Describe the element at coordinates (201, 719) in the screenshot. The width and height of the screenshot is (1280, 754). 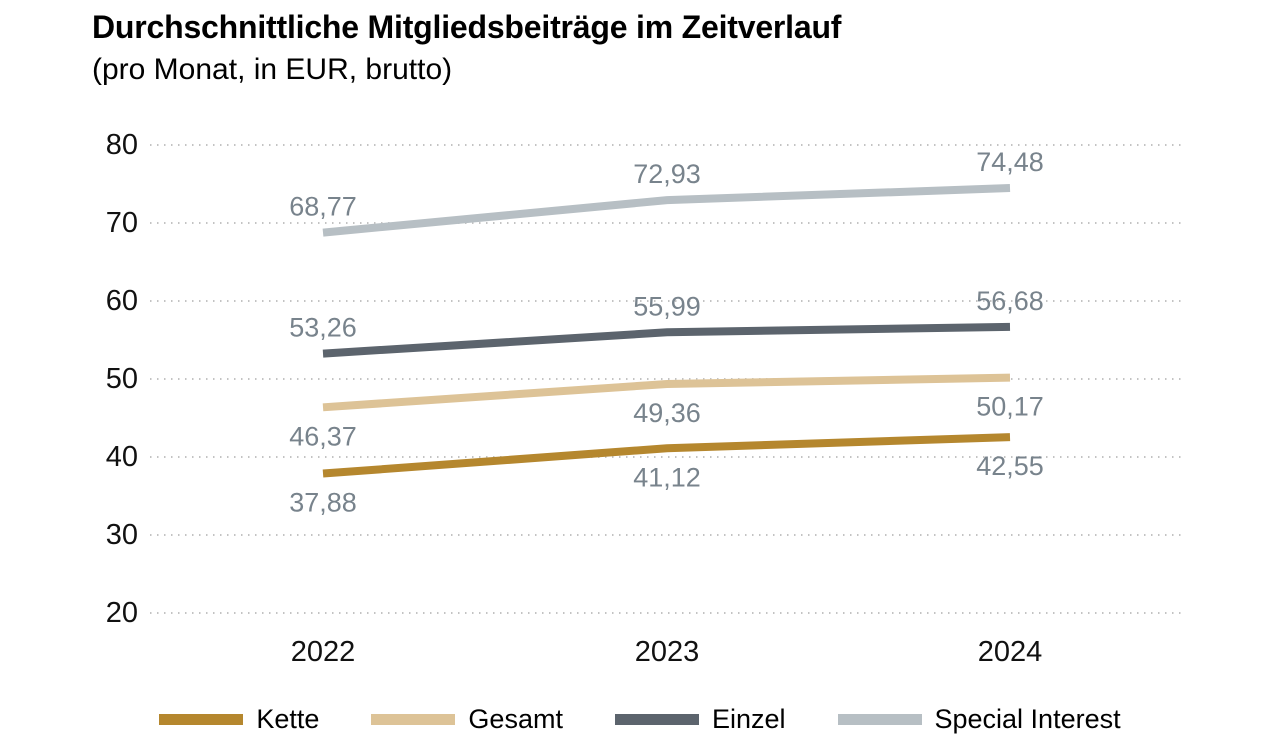
I see `legend-swatch-kette` at that location.